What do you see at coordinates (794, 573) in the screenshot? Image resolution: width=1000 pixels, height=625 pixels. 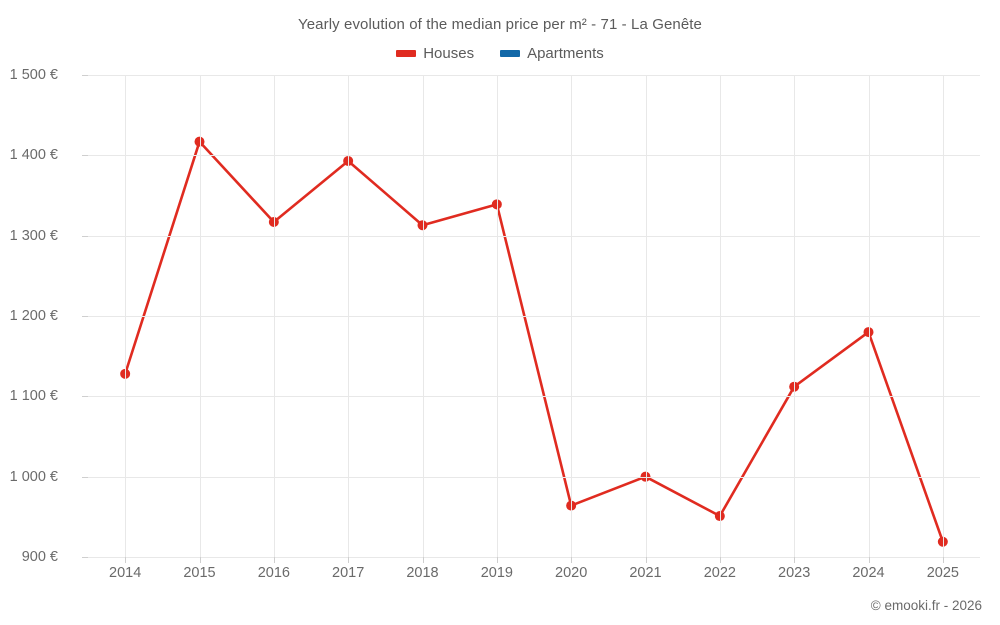 I see `x-axis-tick-label: 2023` at bounding box center [794, 573].